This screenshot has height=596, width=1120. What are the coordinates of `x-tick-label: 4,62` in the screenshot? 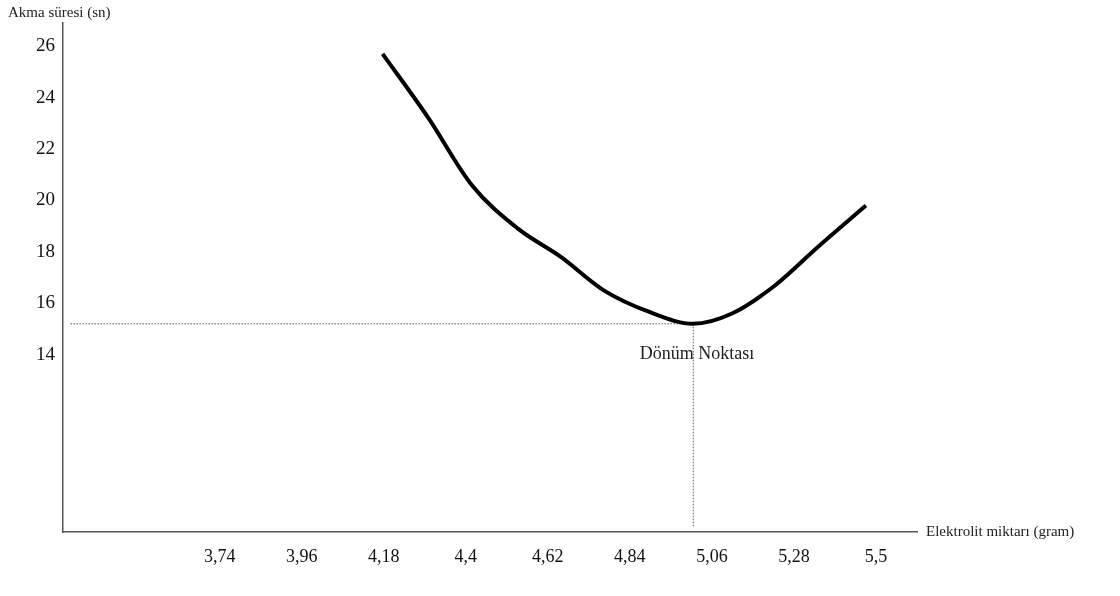 It's located at (548, 555).